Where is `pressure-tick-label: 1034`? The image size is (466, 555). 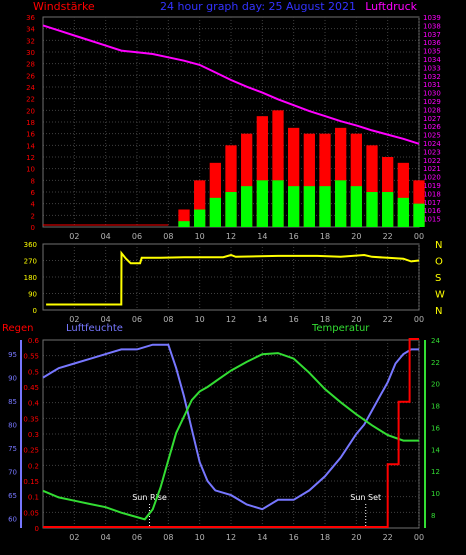
pressure-tick-label: 1034 is located at coordinates (432, 60).